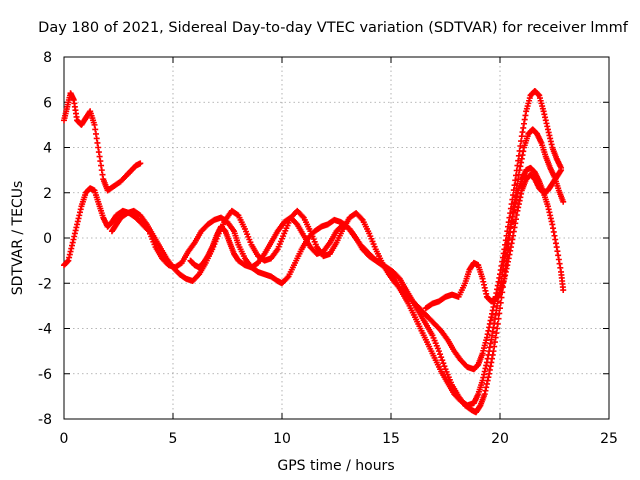 The width and height of the screenshot is (640, 480). What do you see at coordinates (47, 239) in the screenshot?
I see `y-tick-label: 0` at bounding box center [47, 239].